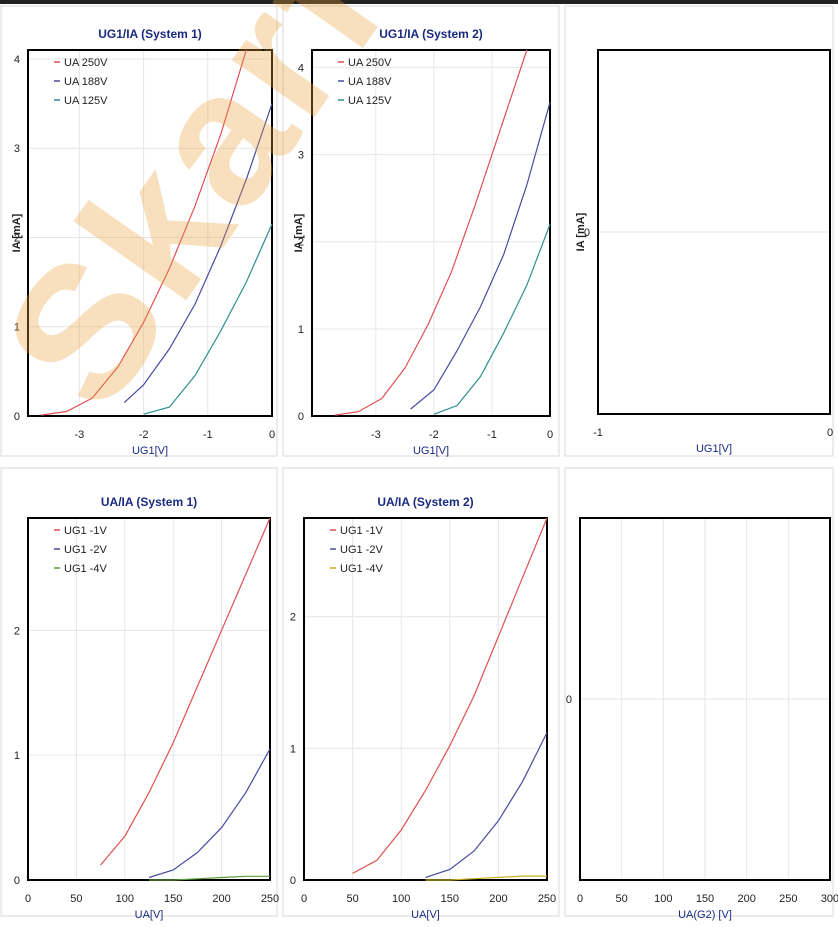 This screenshot has width=838, height=927. What do you see at coordinates (149, 502) in the screenshot?
I see `chart-title: UA/IA (System 1)` at bounding box center [149, 502].